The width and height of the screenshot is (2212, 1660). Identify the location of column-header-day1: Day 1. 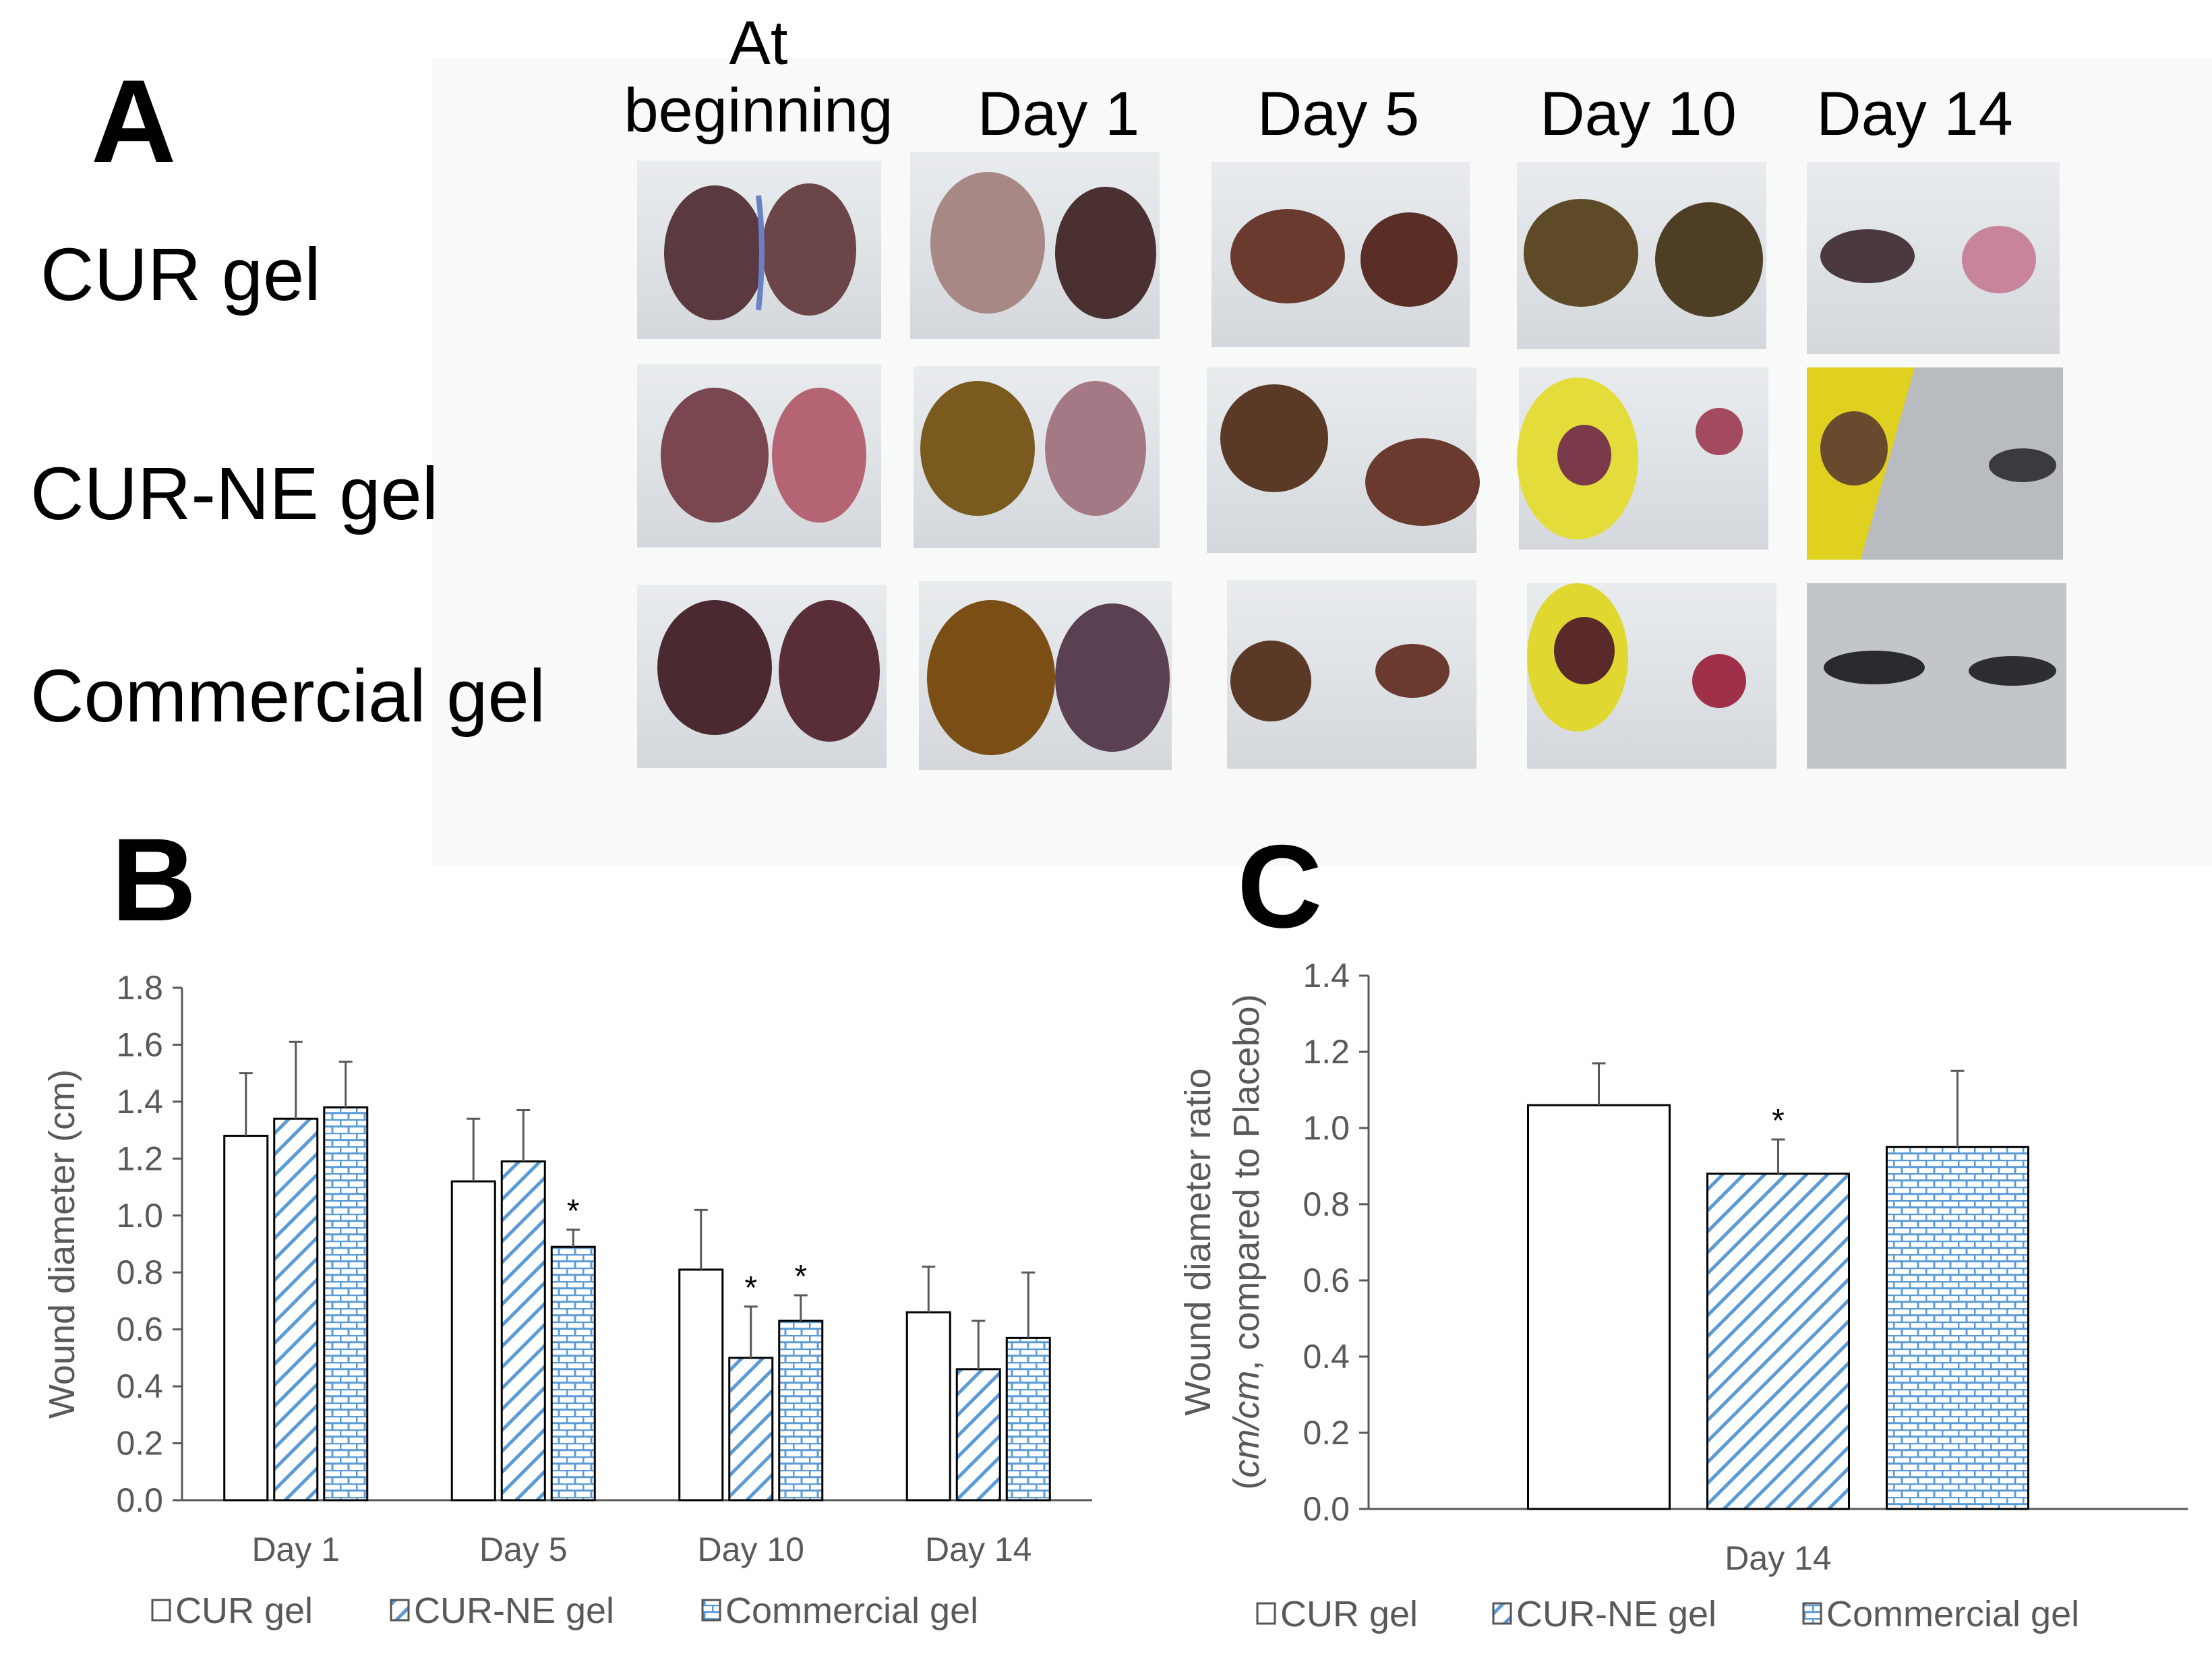
(1058, 114).